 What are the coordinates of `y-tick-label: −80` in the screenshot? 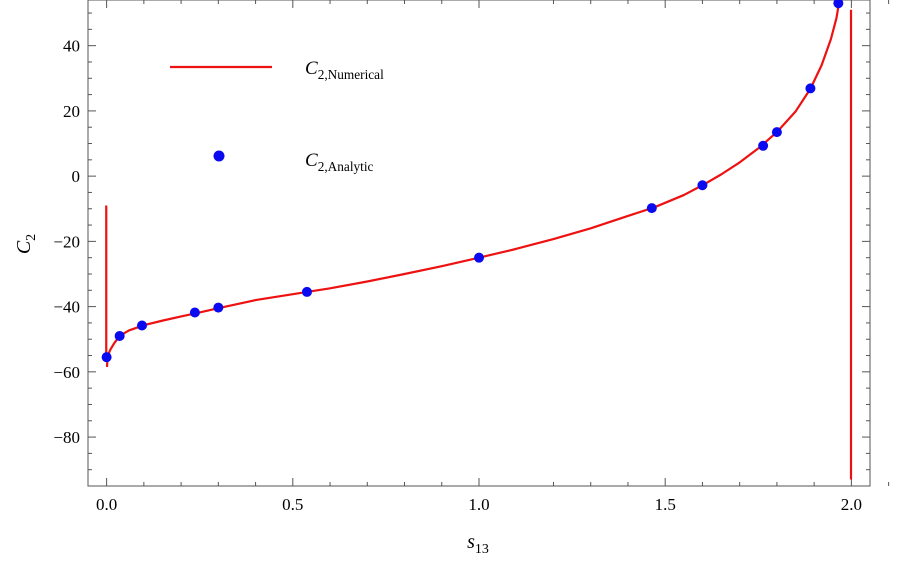 It's located at (66, 437).